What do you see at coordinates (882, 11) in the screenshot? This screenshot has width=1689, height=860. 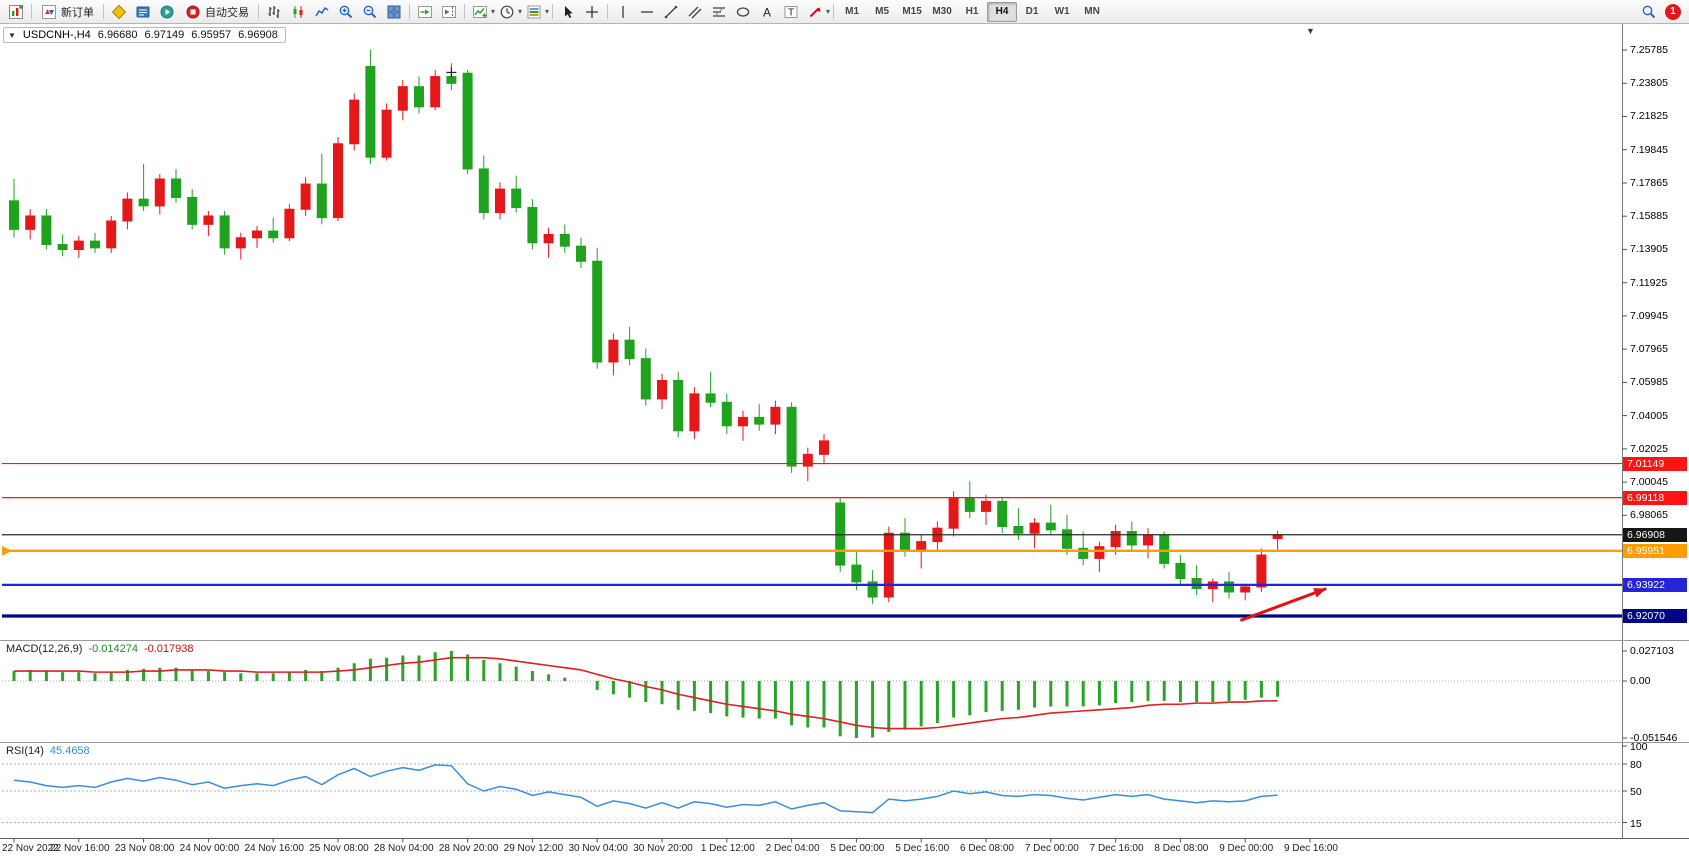 I see `timeframe-button-M5: M5` at bounding box center [882, 11].